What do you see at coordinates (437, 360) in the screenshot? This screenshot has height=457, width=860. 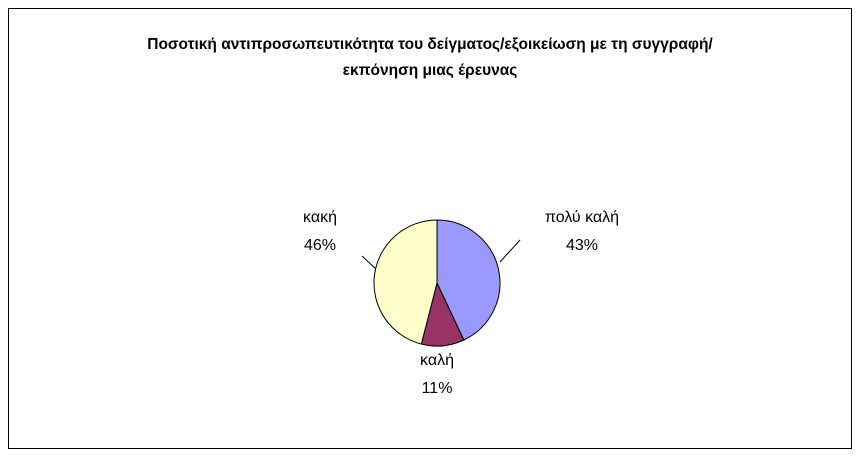 I see `slice-category-label: καλή` at bounding box center [437, 360].